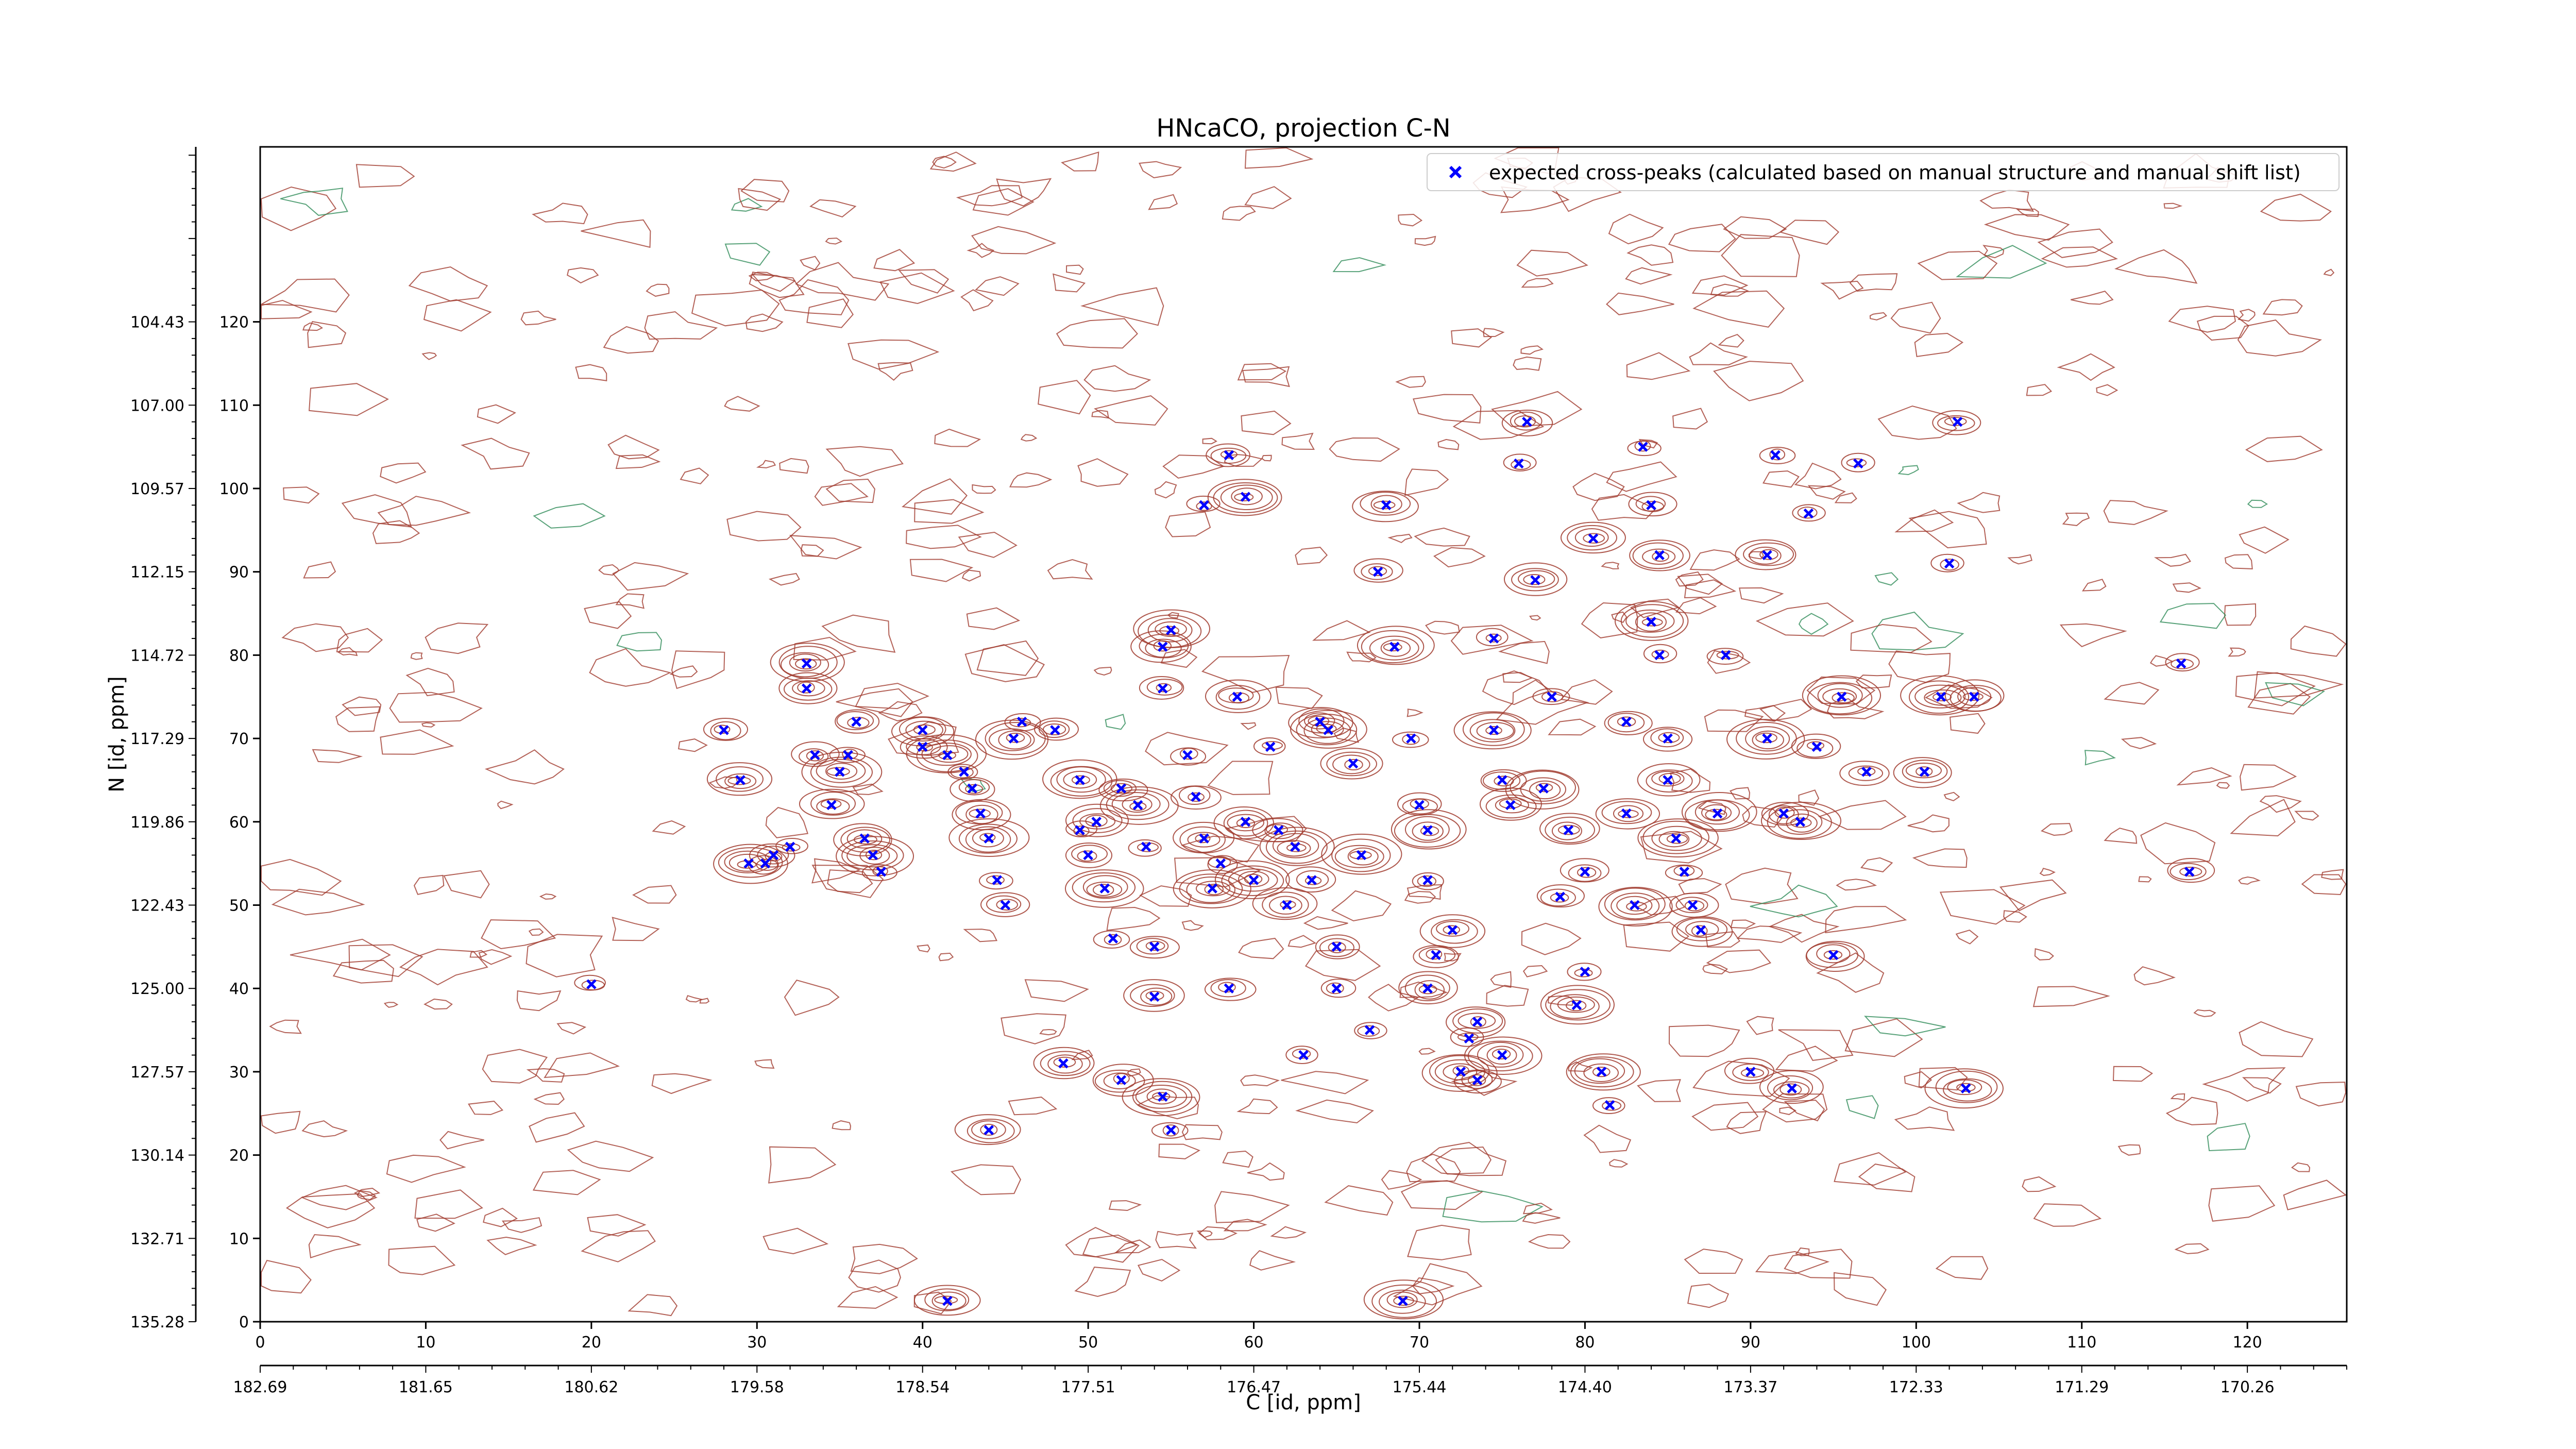  I want to click on y-tick-label: 10, so click(239, 1239).